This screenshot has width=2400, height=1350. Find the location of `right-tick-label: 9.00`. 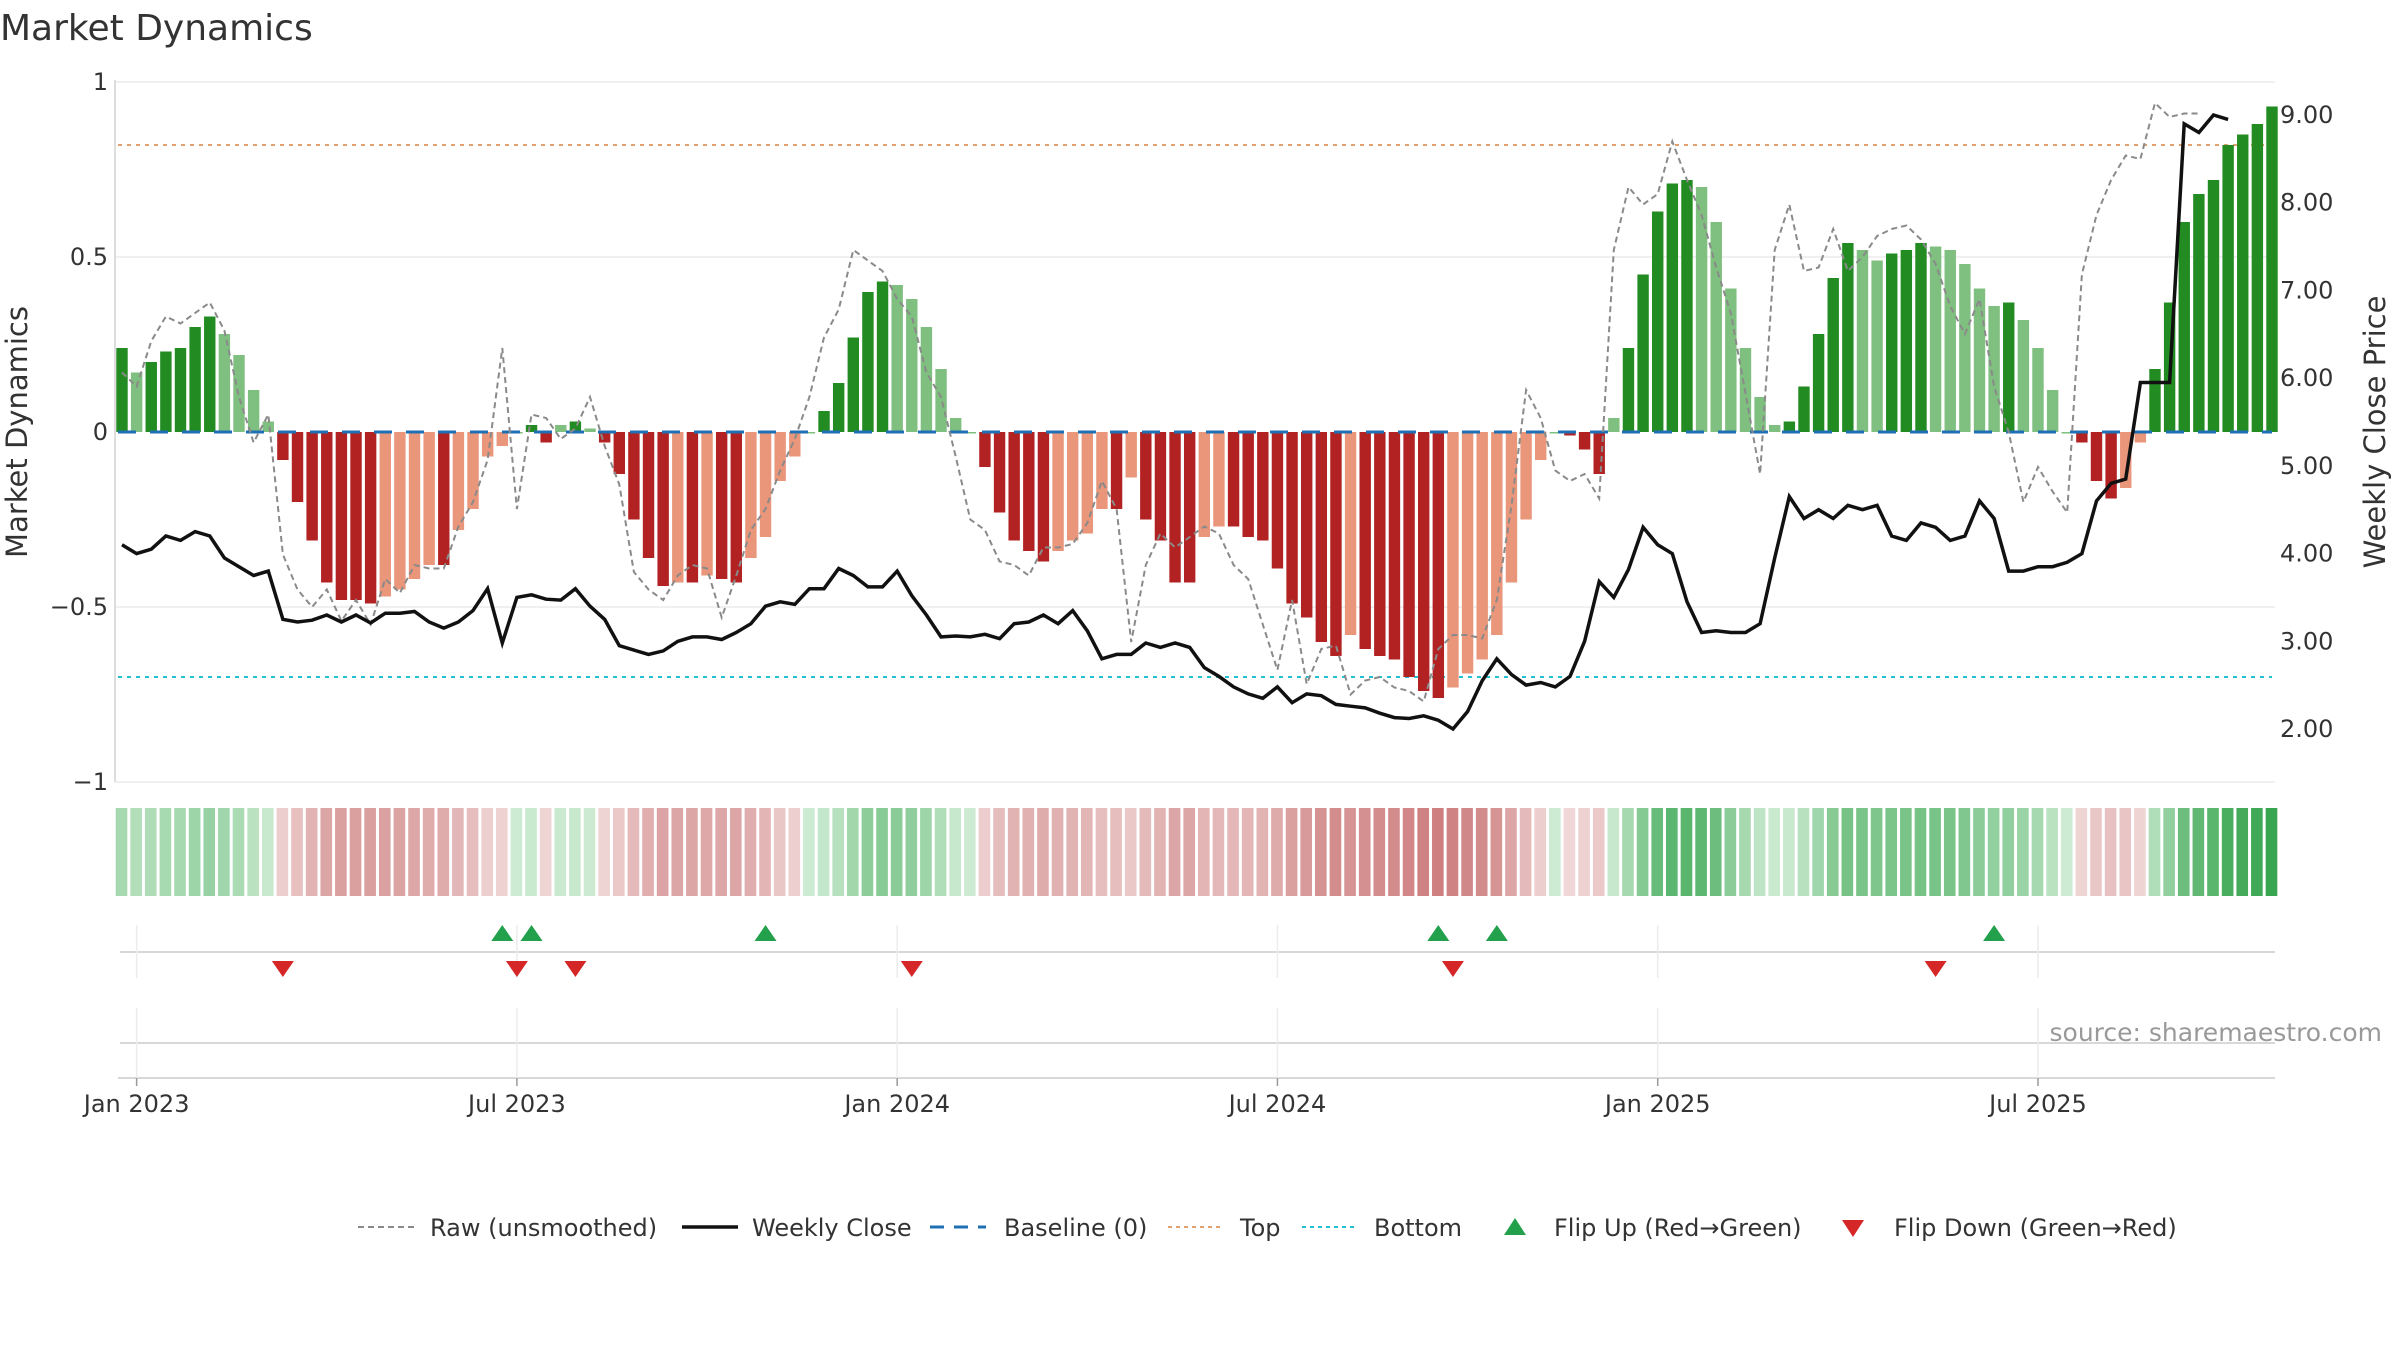

right-tick-label: 9.00 is located at coordinates (2306, 115).